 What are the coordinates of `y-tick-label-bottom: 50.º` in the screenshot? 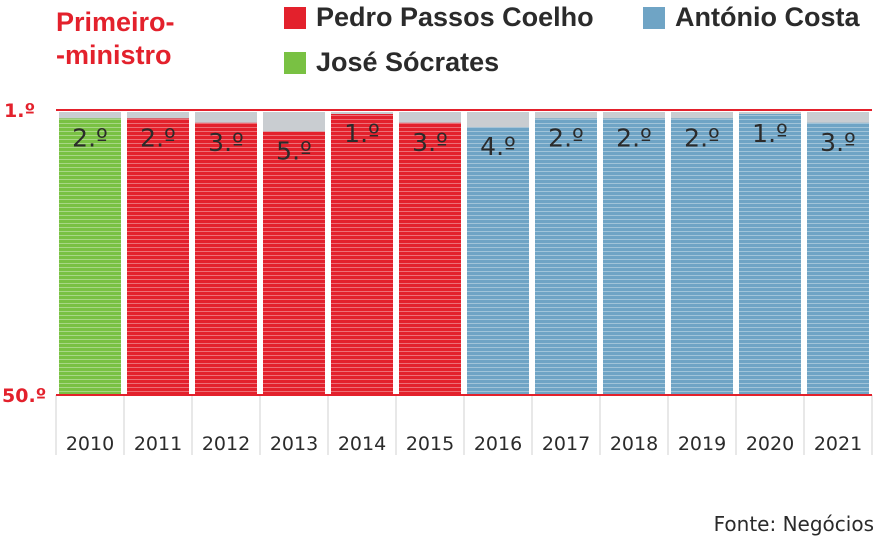 It's located at (24, 396).